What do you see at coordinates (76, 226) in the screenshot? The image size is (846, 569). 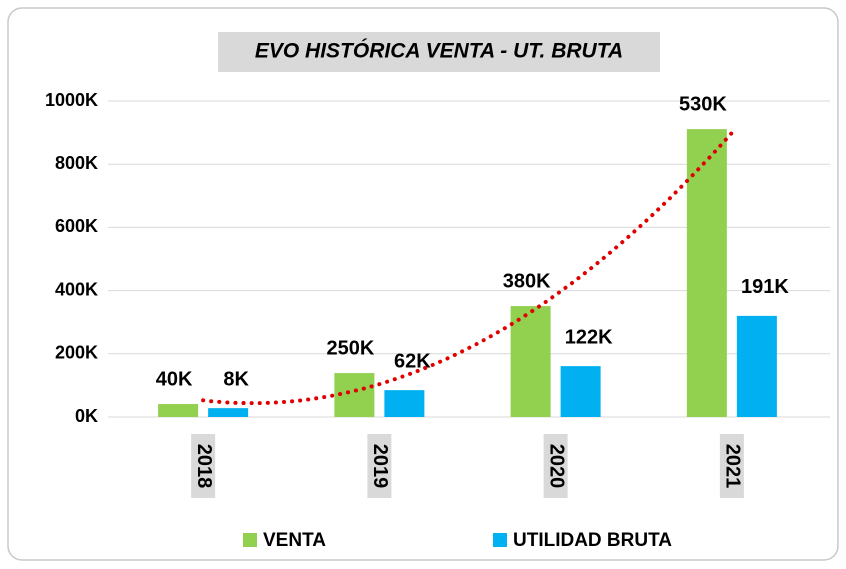 I see `y-tick-label: 600K` at bounding box center [76, 226].